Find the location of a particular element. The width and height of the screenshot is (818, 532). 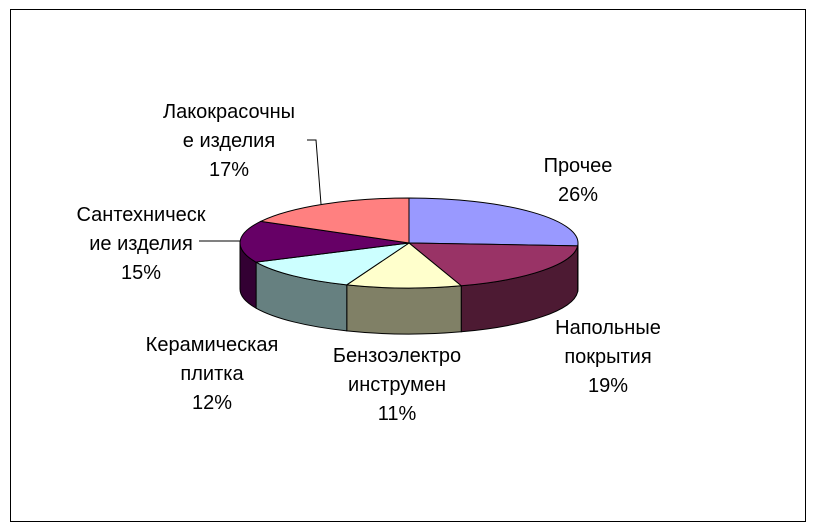

slice-percent: 17% is located at coordinates (229, 170).